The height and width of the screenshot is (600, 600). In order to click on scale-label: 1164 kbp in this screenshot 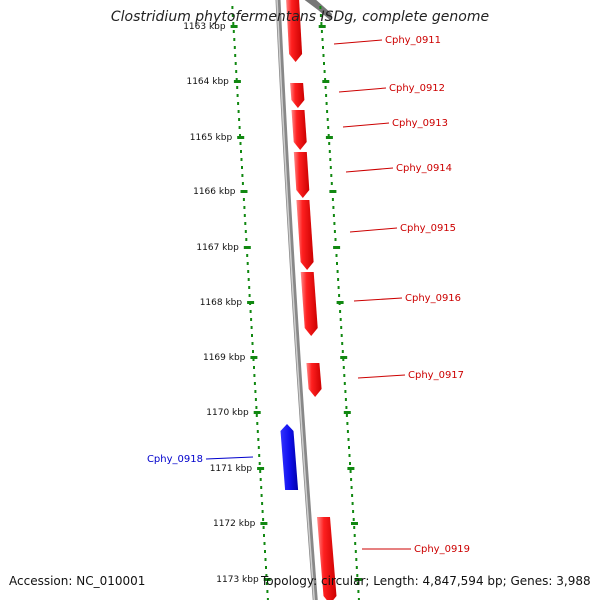, I will do `click(207, 82)`.